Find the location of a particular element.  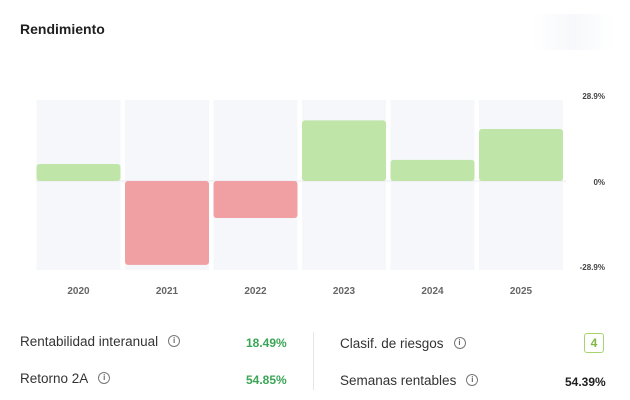

metric-retorno-2a: Retorno 2A i is located at coordinates (65, 378).